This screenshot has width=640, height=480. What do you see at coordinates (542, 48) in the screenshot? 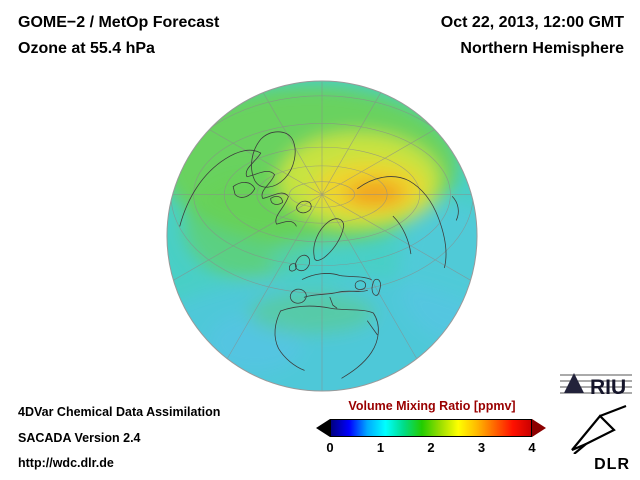
I see `region-label: Northern Hemisphere` at bounding box center [542, 48].